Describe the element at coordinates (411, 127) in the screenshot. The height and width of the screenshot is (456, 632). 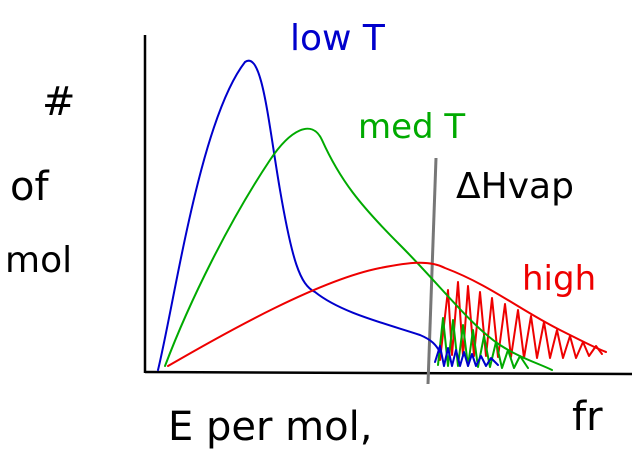
I see `med-t-label: med T` at that location.